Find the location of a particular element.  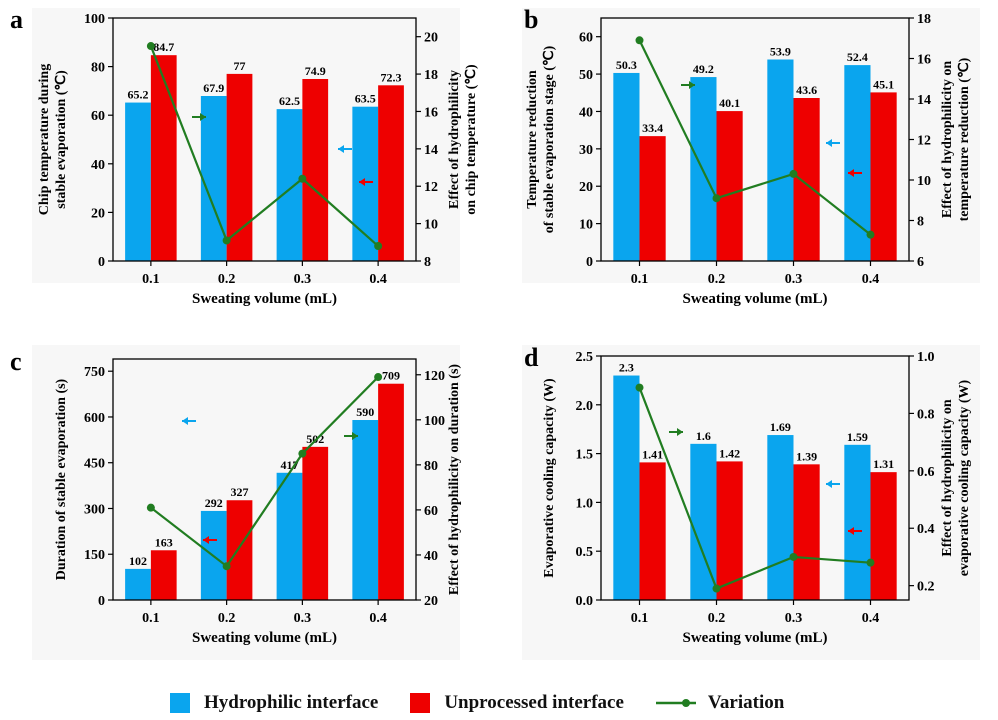

y-tick-label: 0.5 is located at coordinates (585, 552).